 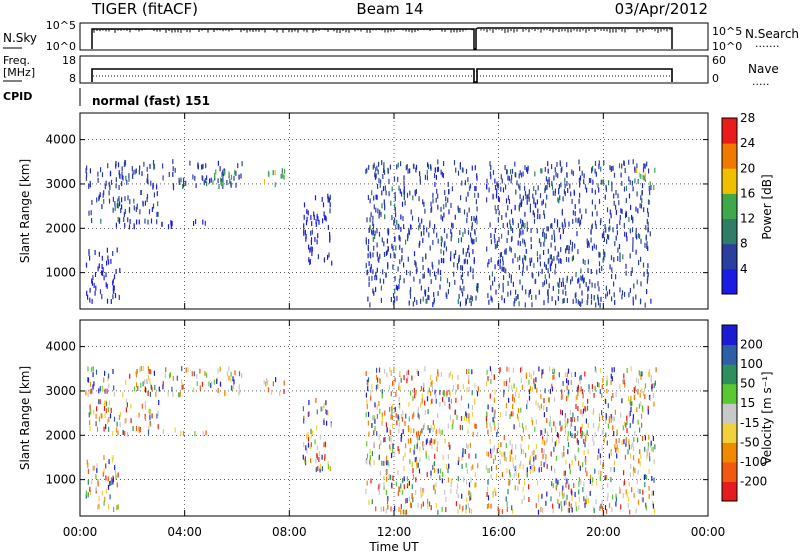 What do you see at coordinates (60, 391) in the screenshot?
I see `y-tick-label: 3000` at bounding box center [60, 391].